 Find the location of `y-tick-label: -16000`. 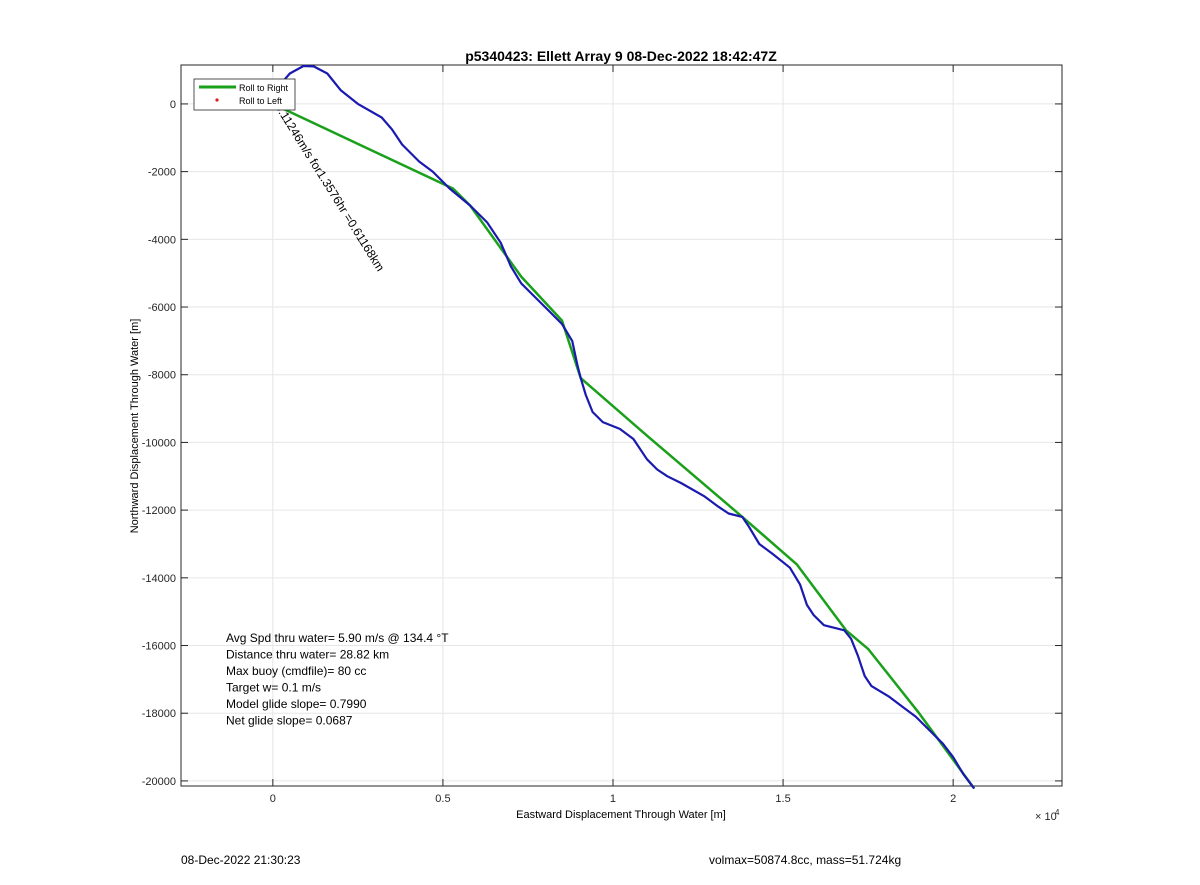

y-tick-label: -16000 is located at coordinates (159, 647).